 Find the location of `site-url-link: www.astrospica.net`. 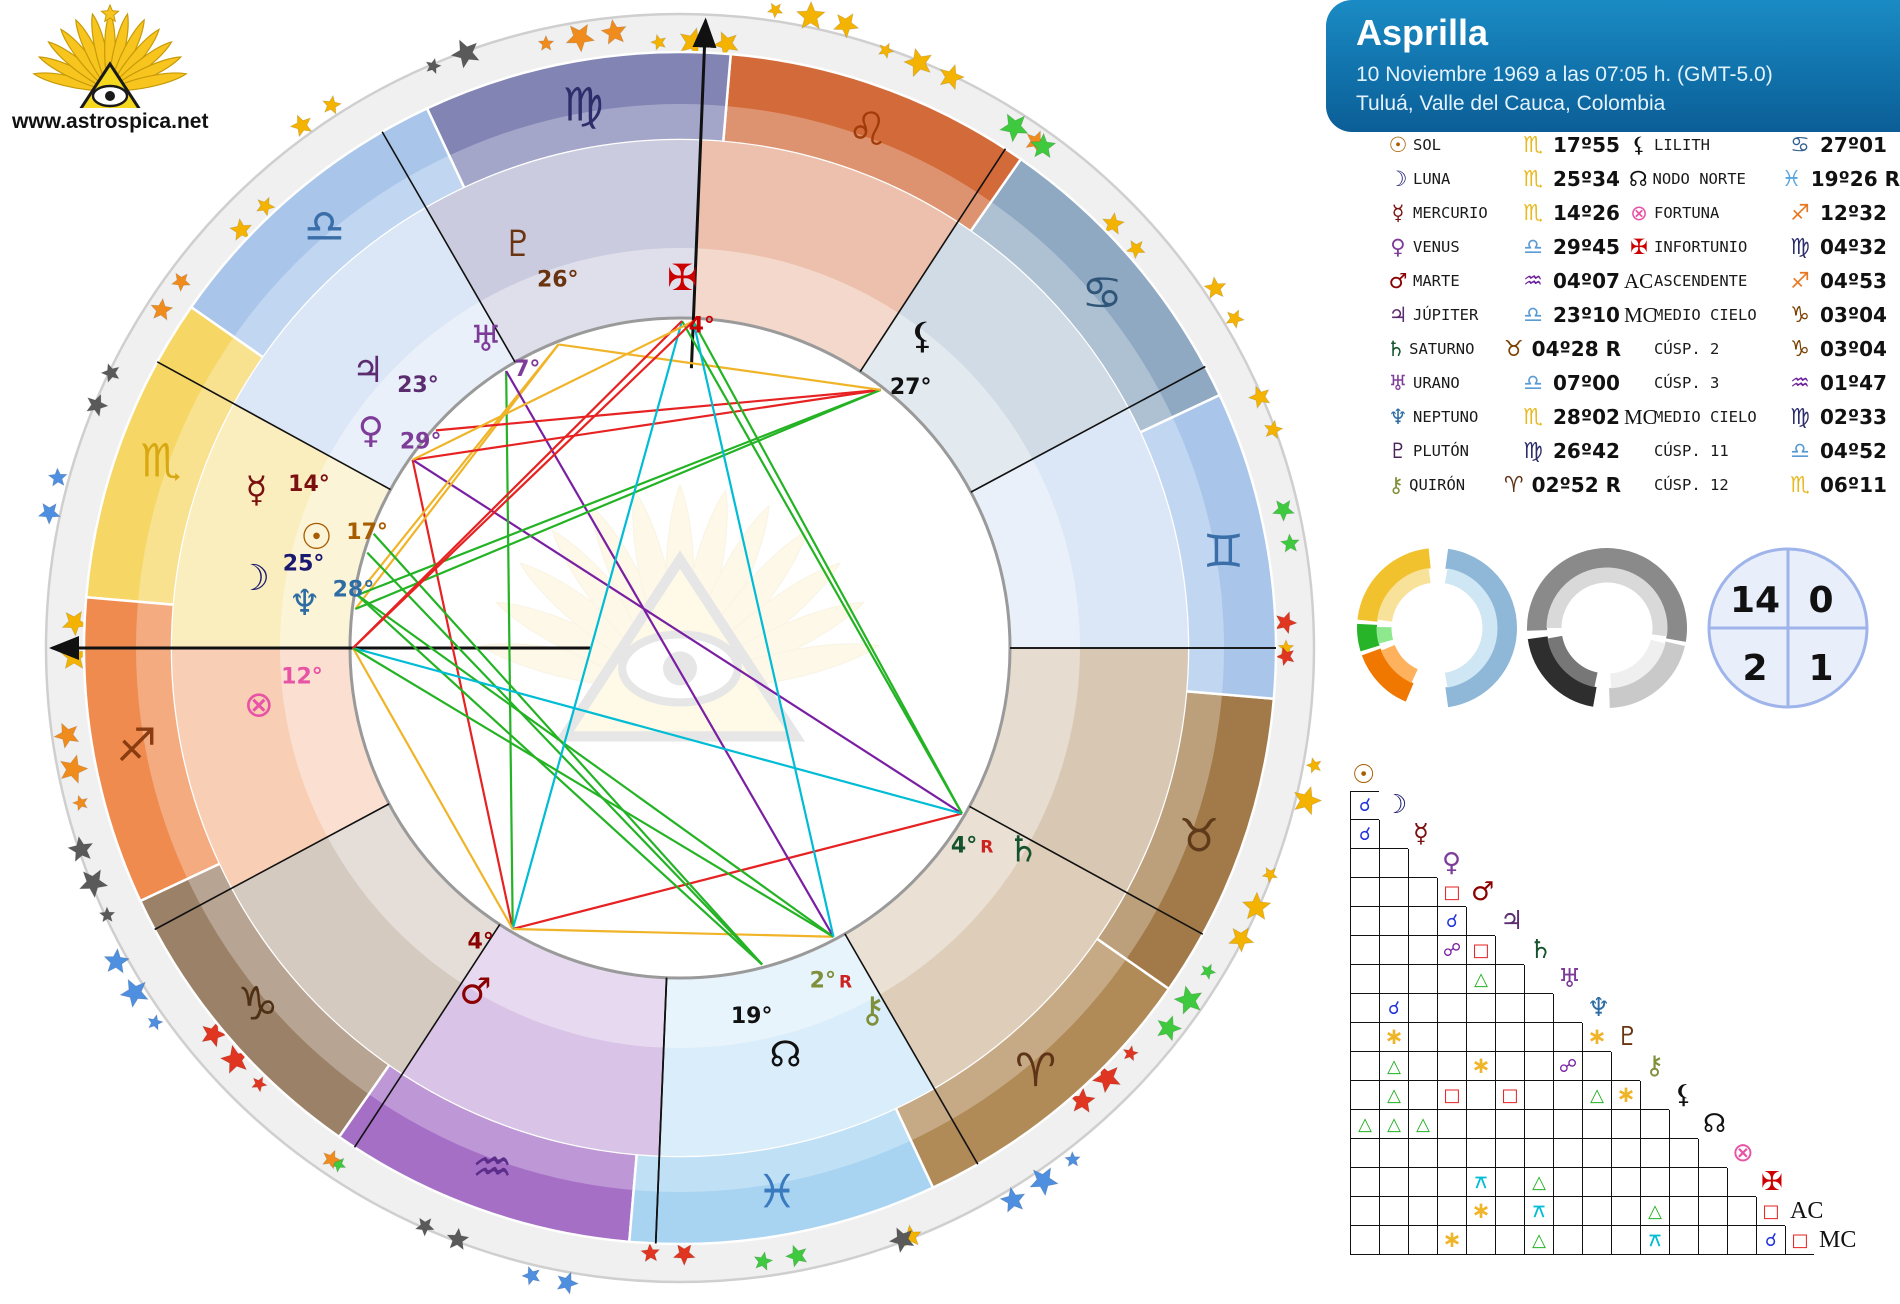

site-url-link: www.astrospica.net is located at coordinates (110, 121).